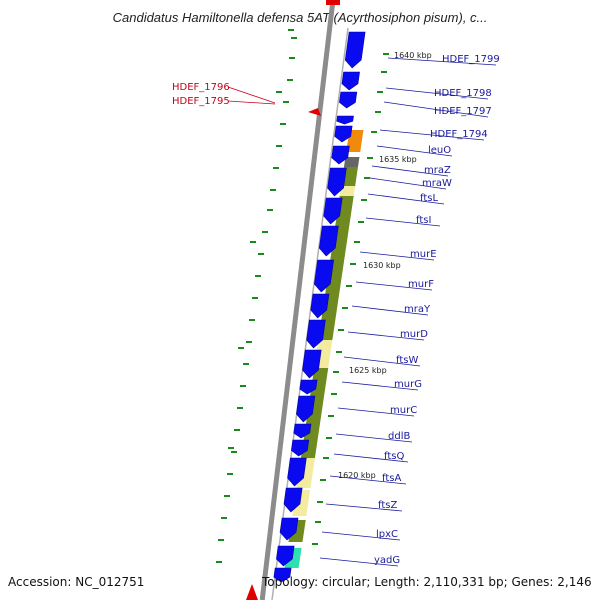 This screenshot has height=600, width=600. Describe the element at coordinates (399, 436) in the screenshot. I see `gene-label-ddlb: ddlB` at that location.